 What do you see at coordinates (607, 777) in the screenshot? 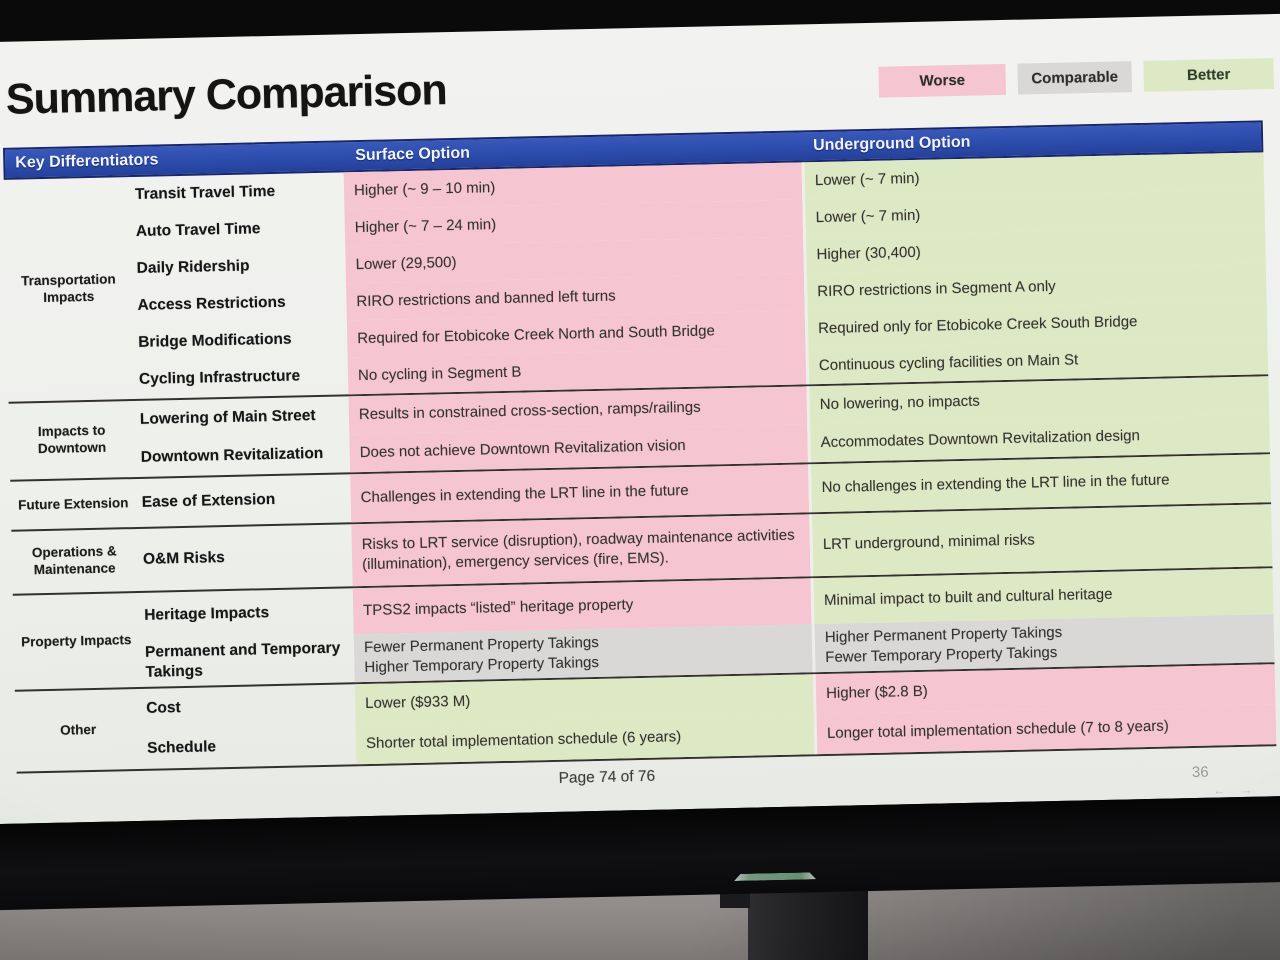
I see `page-indicator: Page 74 of 76` at bounding box center [607, 777].